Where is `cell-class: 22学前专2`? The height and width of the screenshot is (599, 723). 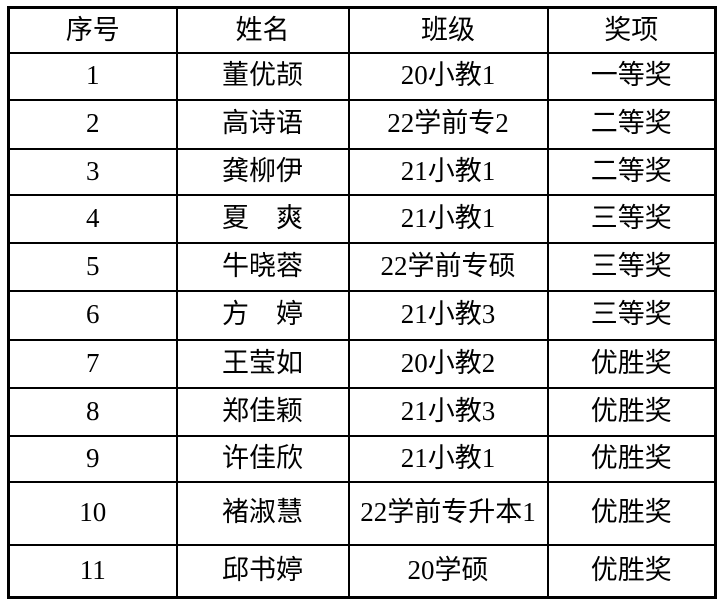 cell-class: 22学前专2 is located at coordinates (448, 124).